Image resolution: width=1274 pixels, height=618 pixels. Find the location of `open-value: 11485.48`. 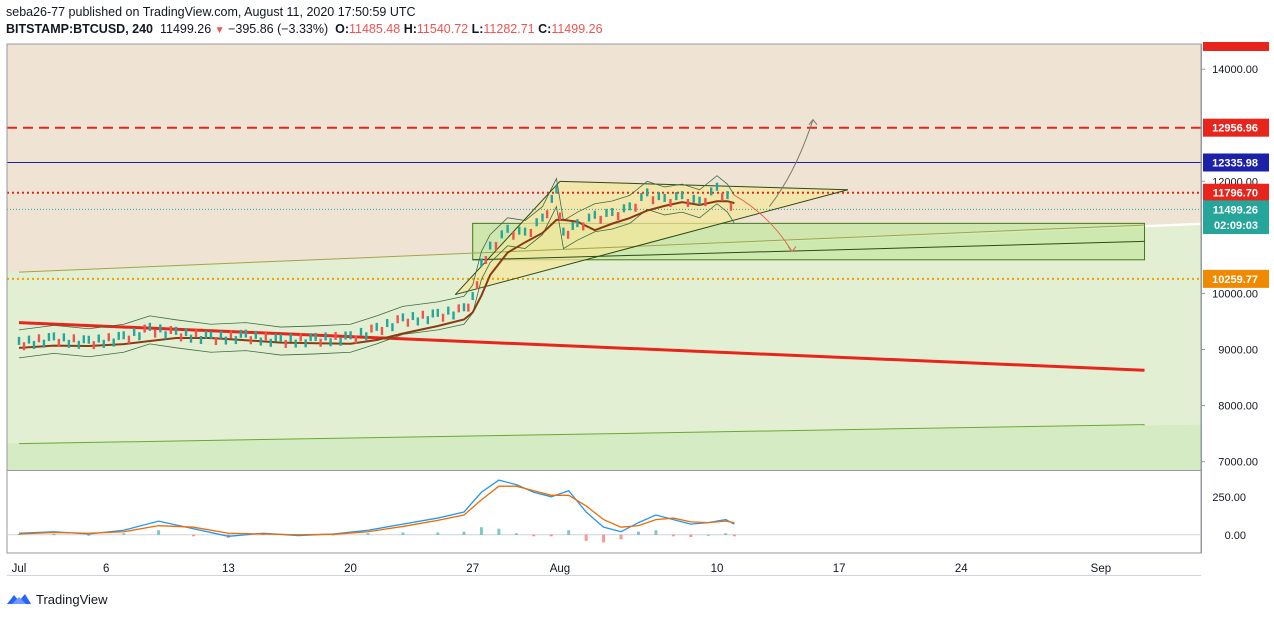

open-value: 11485.48 is located at coordinates (374, 29).